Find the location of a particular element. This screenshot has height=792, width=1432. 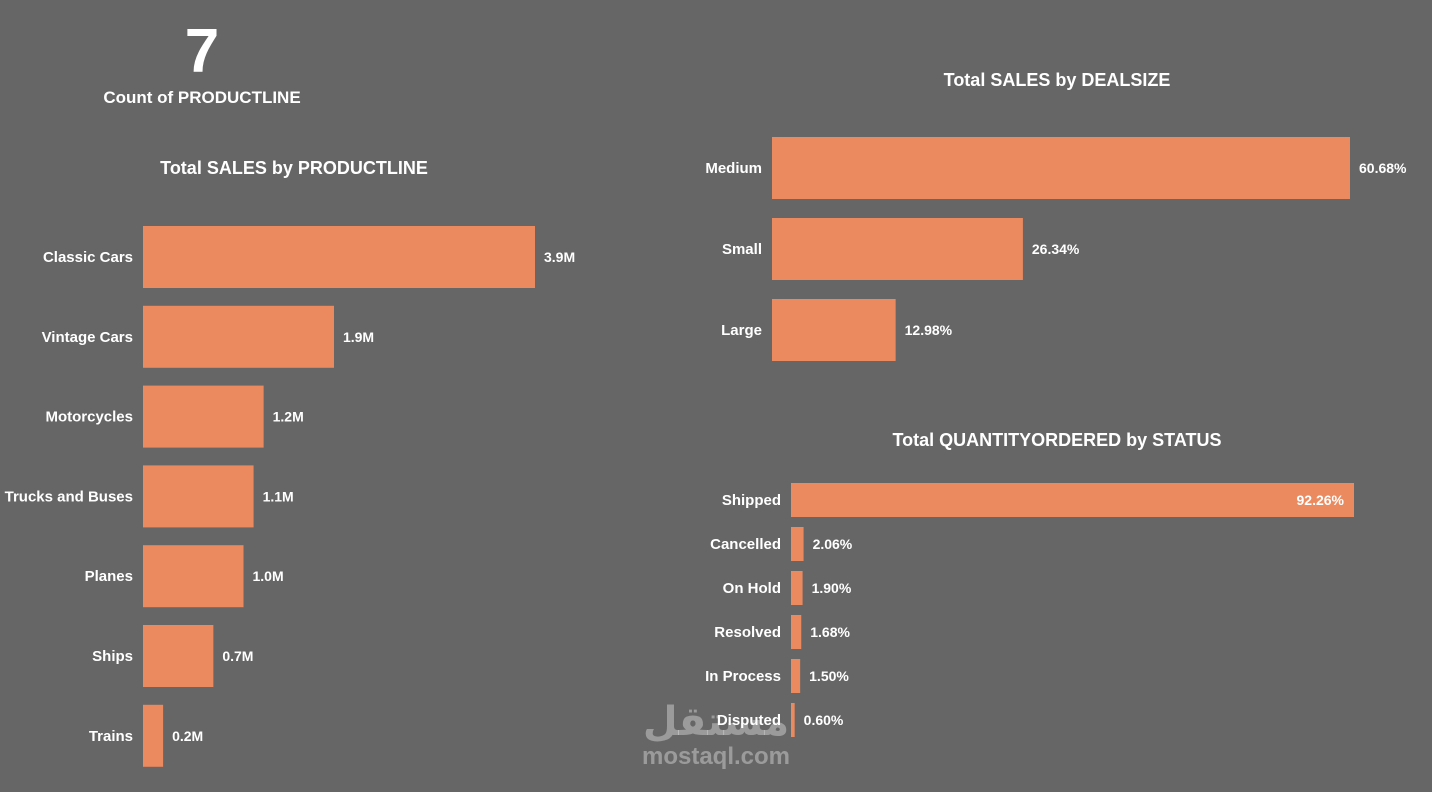

dealsize-category-label: Small is located at coordinates (742, 249).